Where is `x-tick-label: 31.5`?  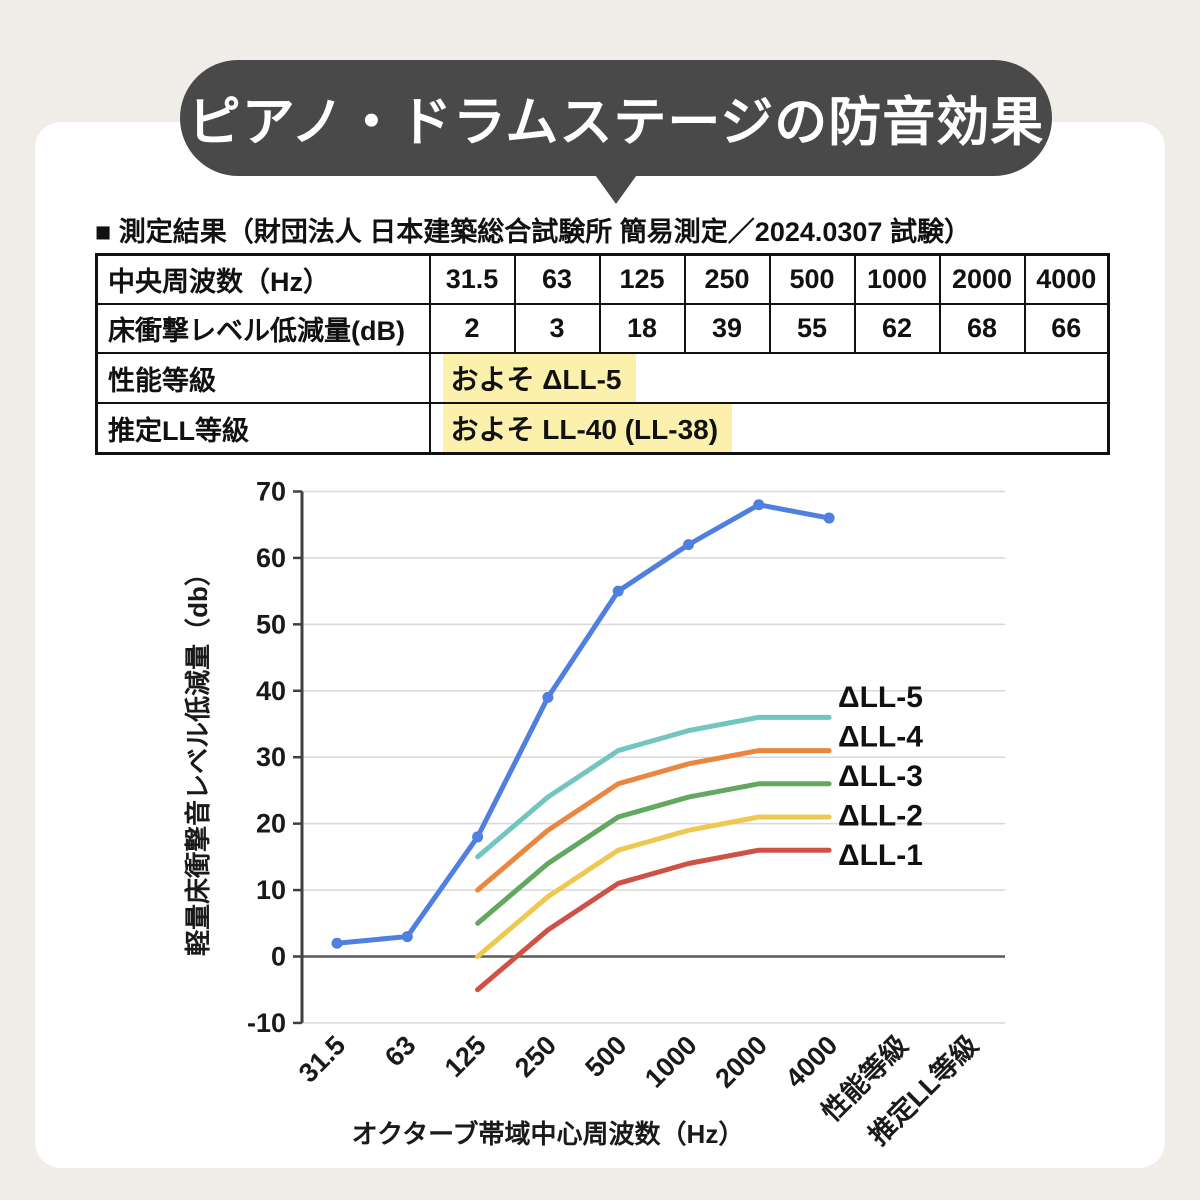
x-tick-label: 31.5 is located at coordinates (322, 1059).